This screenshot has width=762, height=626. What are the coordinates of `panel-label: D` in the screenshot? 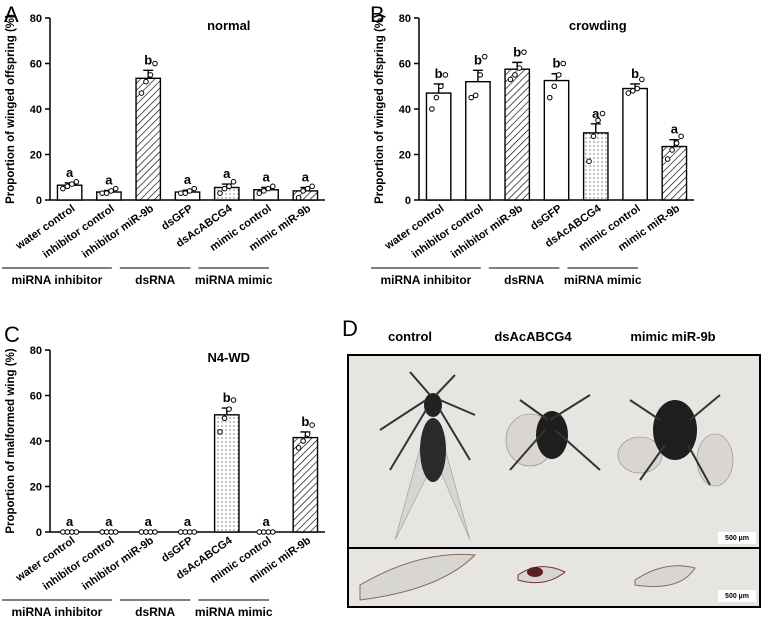 It's located at (350, 328).